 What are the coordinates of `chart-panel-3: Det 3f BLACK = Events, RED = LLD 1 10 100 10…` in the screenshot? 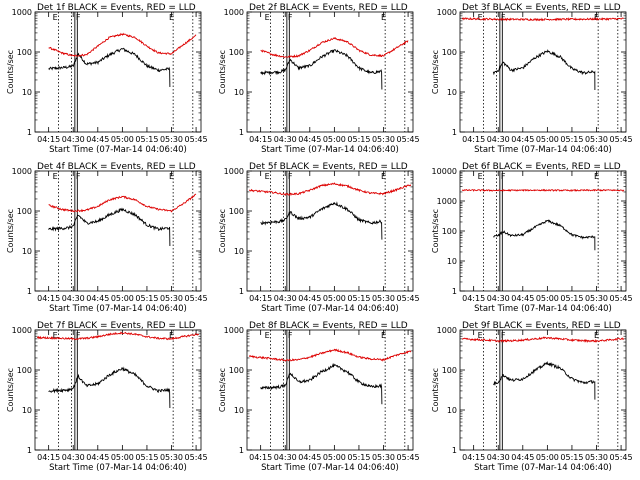 It's located at (532, 79).